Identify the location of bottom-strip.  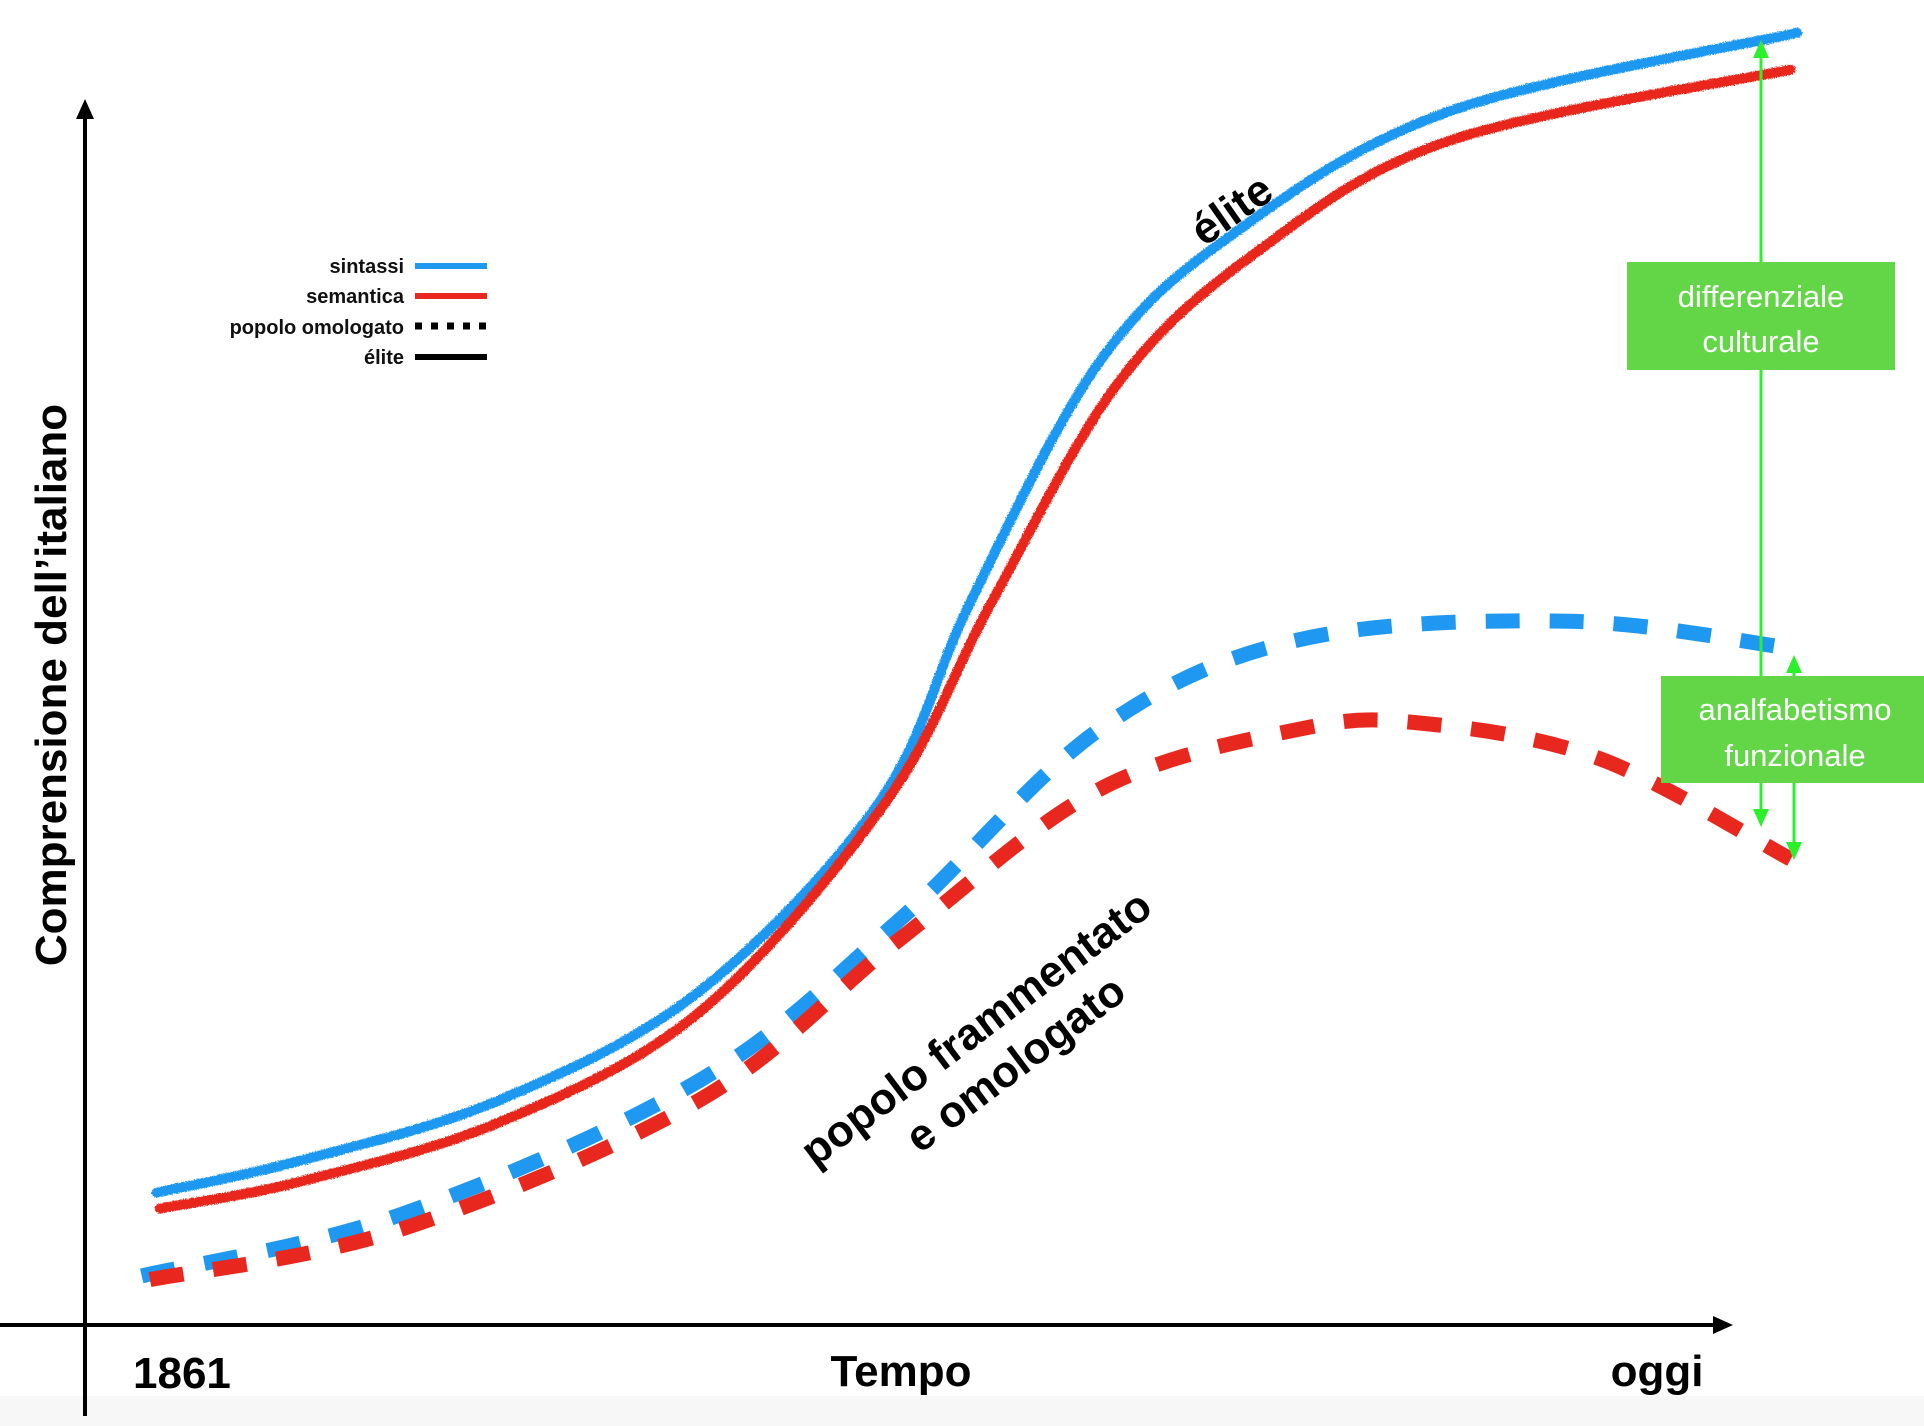
(962, 1411).